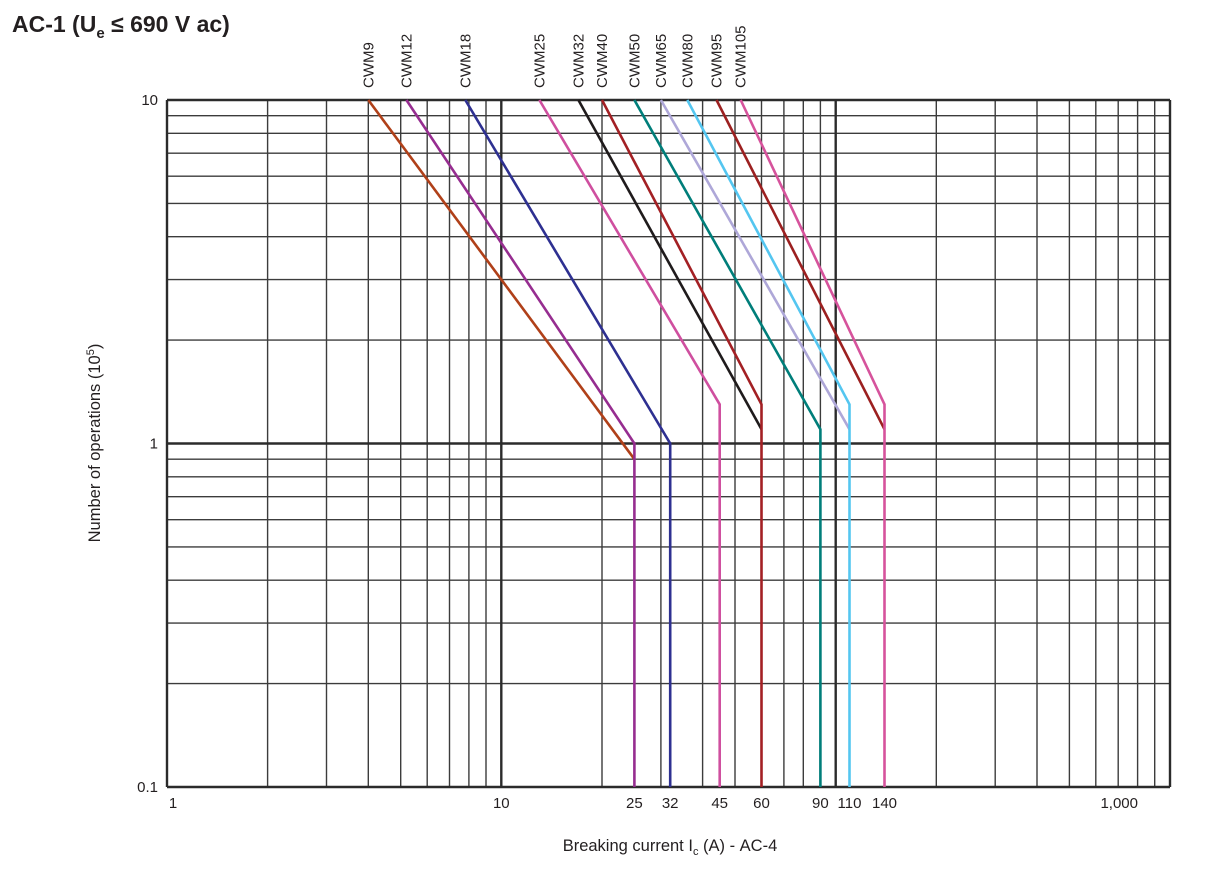 This screenshot has width=1220, height=869. What do you see at coordinates (670, 847) in the screenshot?
I see `x-axis-title: Breaking current Ic (A) - AC-4` at bounding box center [670, 847].